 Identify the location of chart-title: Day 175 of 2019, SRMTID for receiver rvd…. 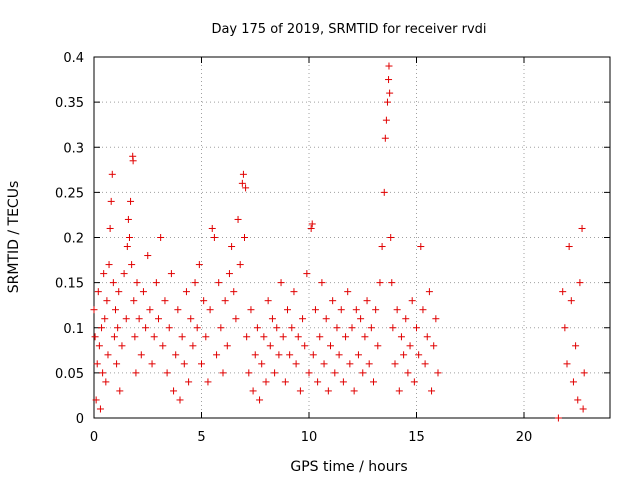
(348, 29).